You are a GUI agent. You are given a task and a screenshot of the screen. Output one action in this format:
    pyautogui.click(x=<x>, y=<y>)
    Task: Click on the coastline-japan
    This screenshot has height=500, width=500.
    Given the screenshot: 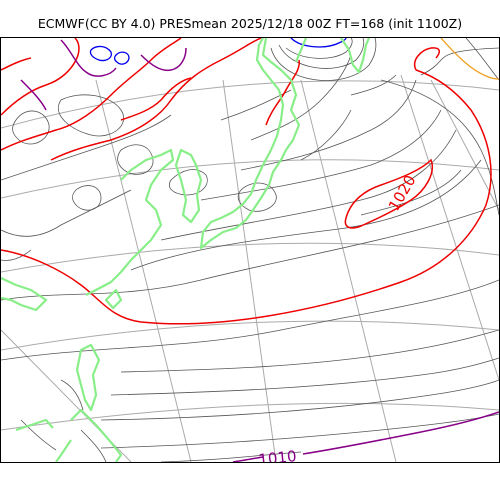 What is the action you would take?
    pyautogui.click(x=250, y=144)
    